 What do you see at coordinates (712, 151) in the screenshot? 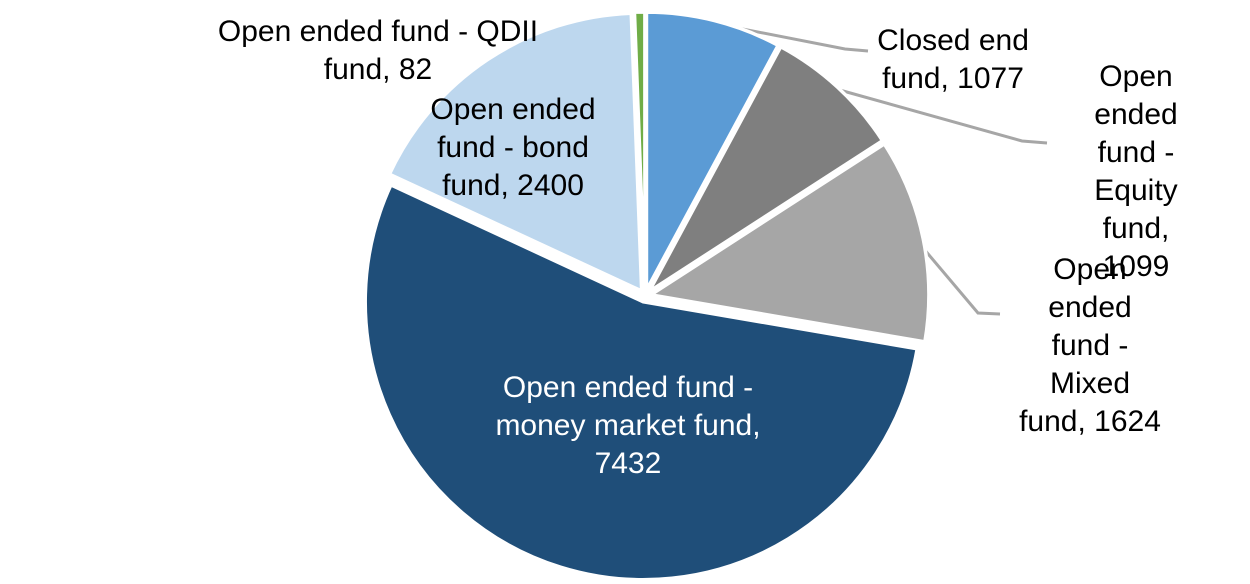
I see `pie-slice-closed-end-fund` at bounding box center [712, 151].